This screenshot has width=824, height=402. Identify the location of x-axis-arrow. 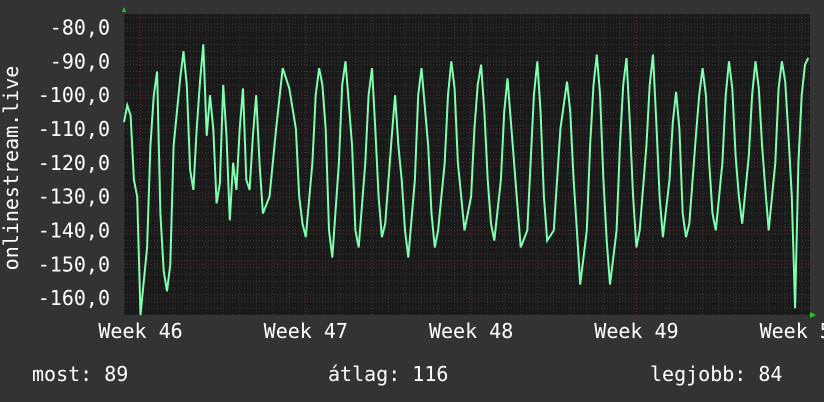
(813, 315).